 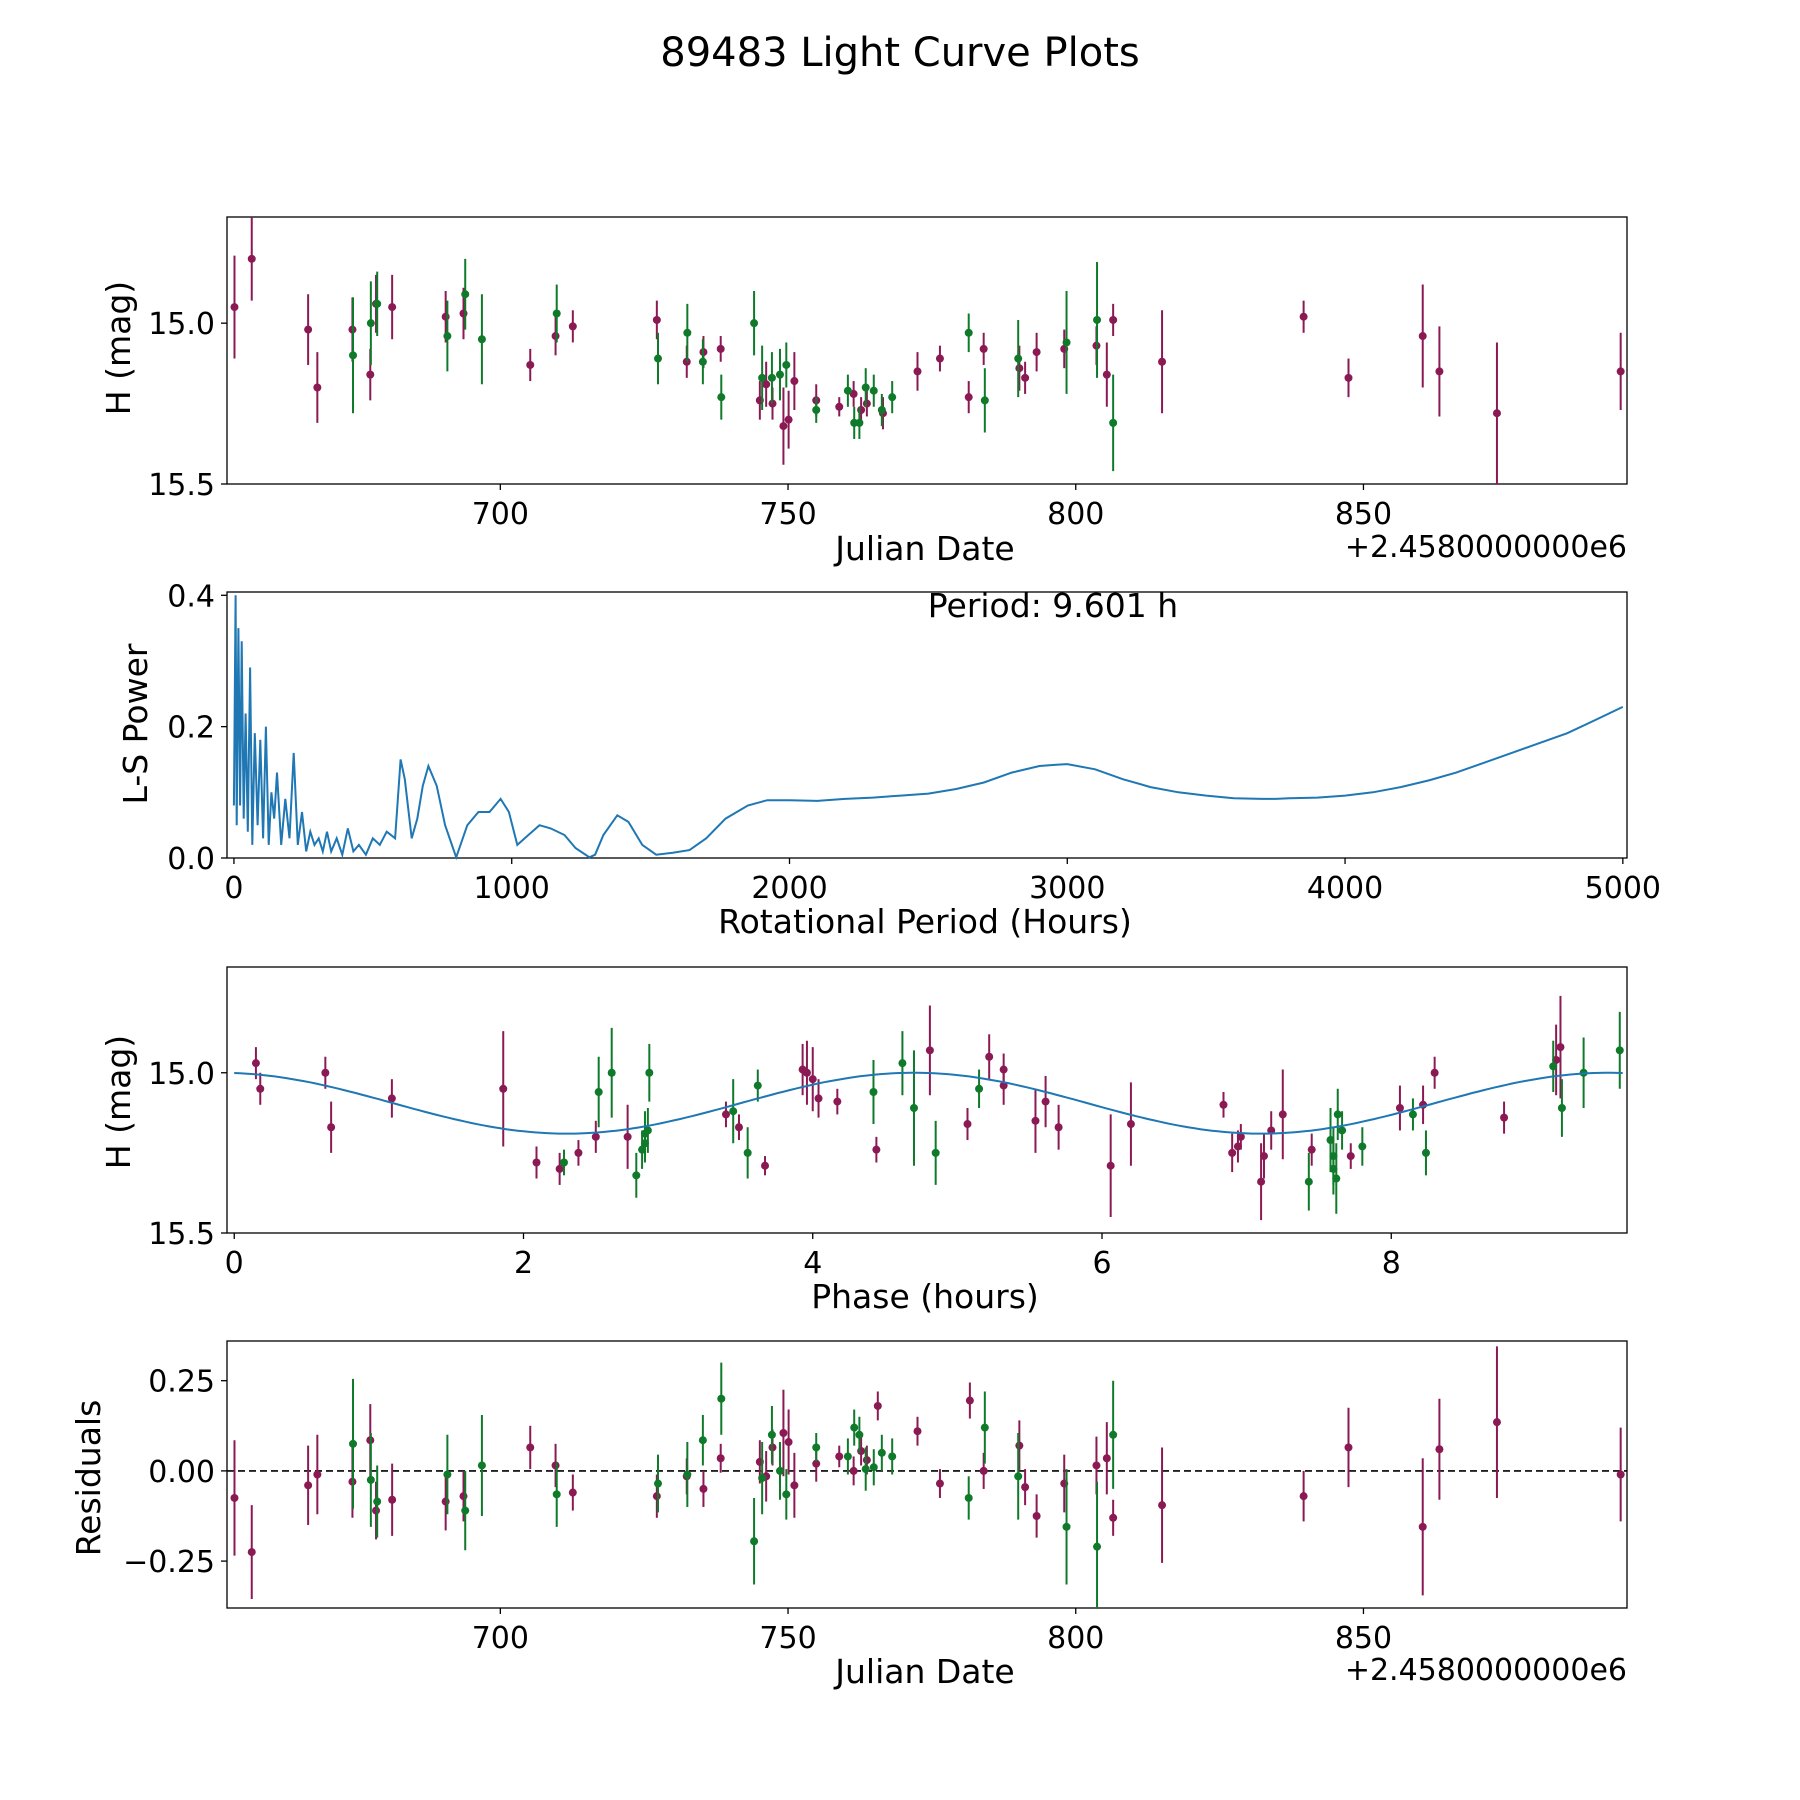 I want to click on light-curve-data-layer, so click(x=927, y=350).